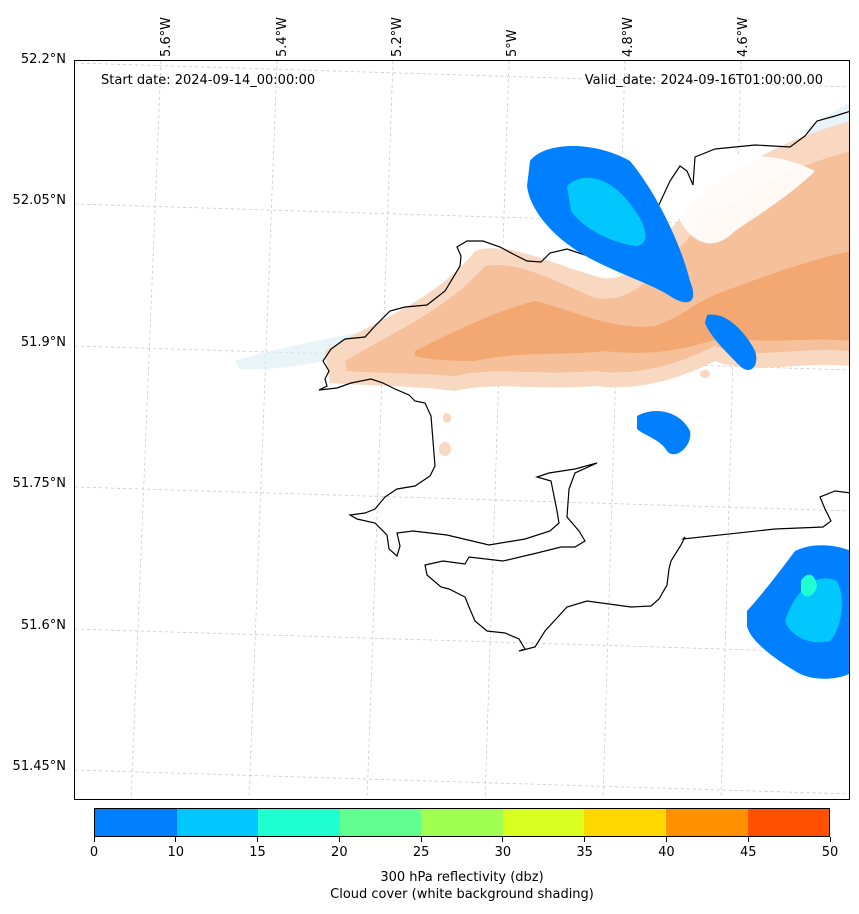 The height and width of the screenshot is (914, 859). Describe the element at coordinates (503, 852) in the screenshot. I see `colorbar-tick-label-5: 30` at that location.